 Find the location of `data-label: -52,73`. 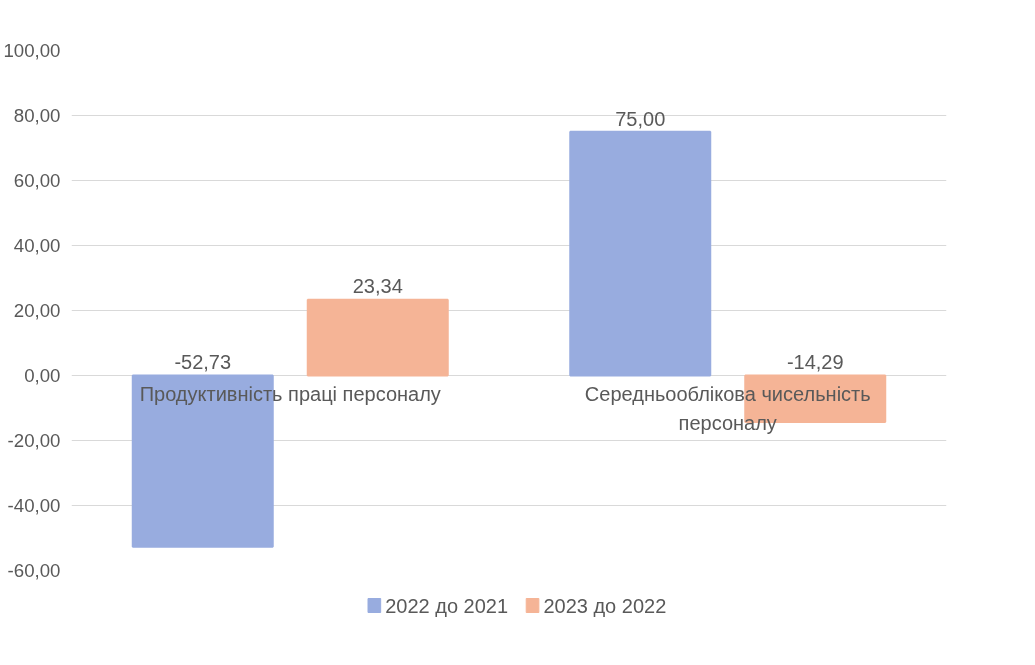

data-label: -52,73 is located at coordinates (203, 362).